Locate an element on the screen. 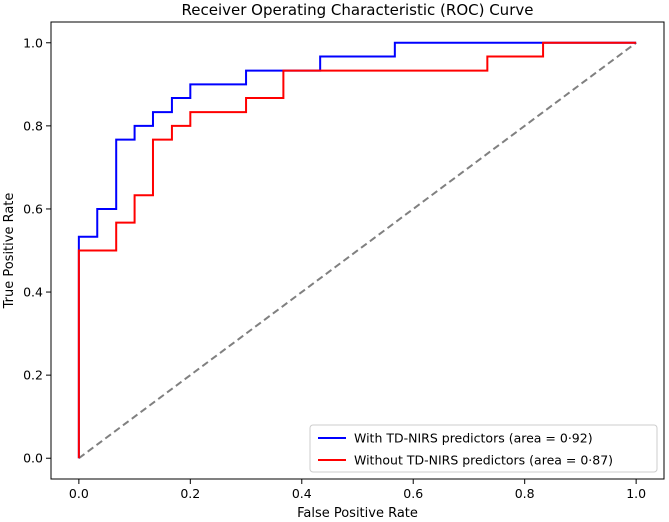 The width and height of the screenshot is (669, 522). y-tick-label: 0.0 is located at coordinates (33, 458).